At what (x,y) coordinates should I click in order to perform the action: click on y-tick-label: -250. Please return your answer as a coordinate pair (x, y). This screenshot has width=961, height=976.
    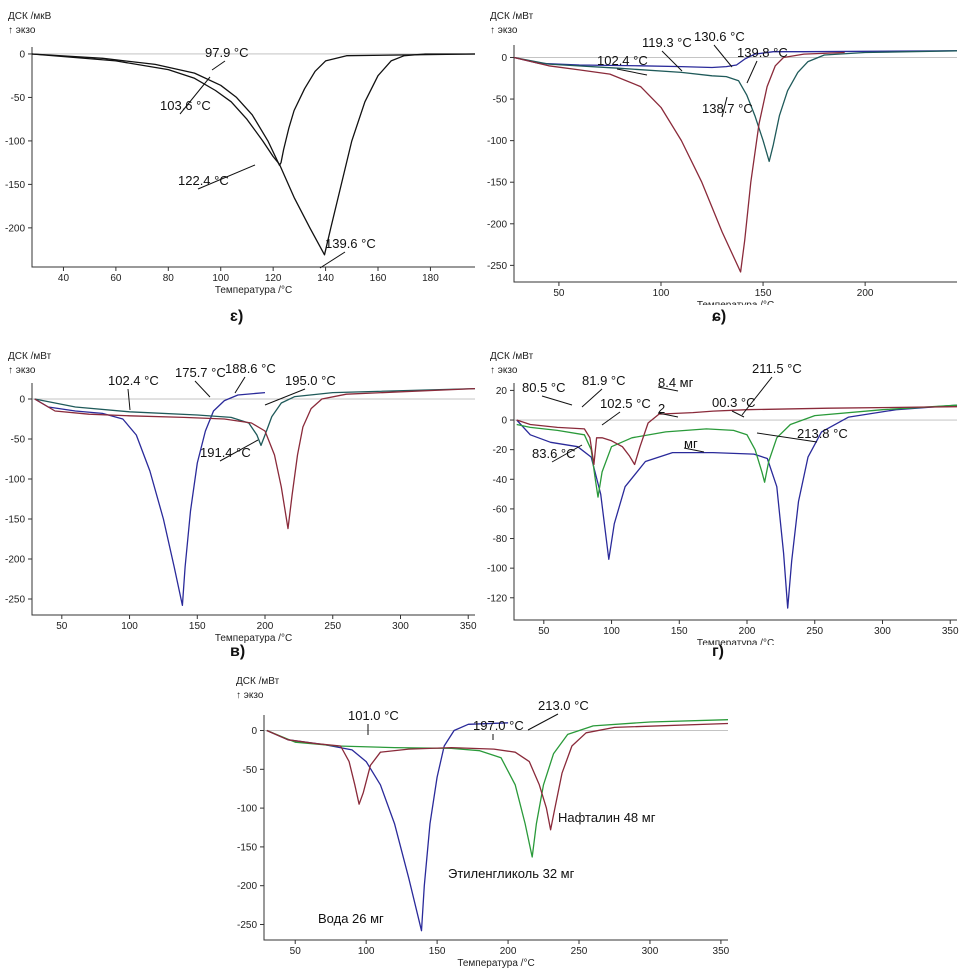
    Looking at the image, I should click on (247, 925).